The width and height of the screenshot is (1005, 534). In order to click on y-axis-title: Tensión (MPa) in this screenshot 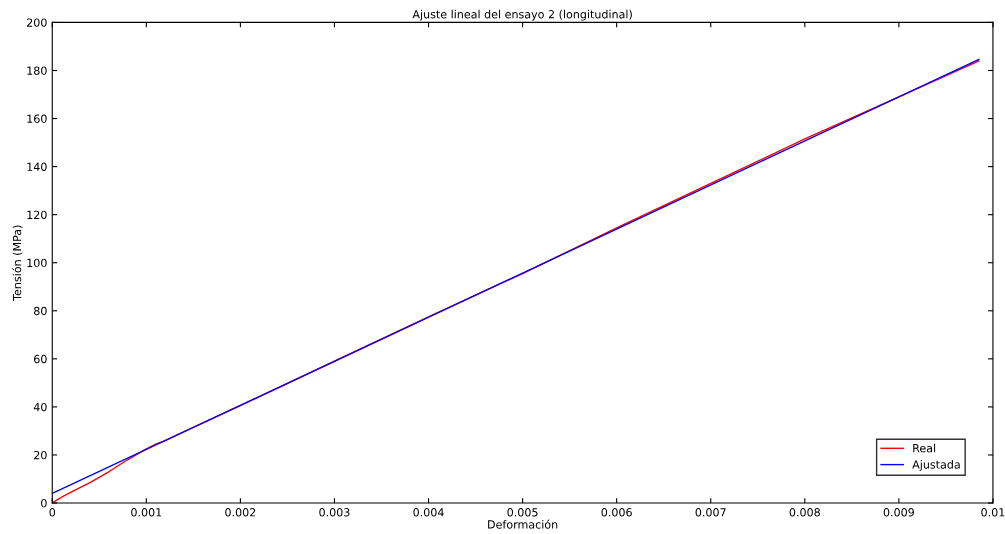, I will do `click(17, 263)`.